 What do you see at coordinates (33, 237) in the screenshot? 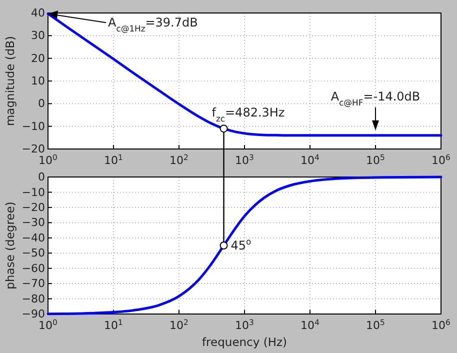
I see `y-tick-label: −40` at bounding box center [33, 237].